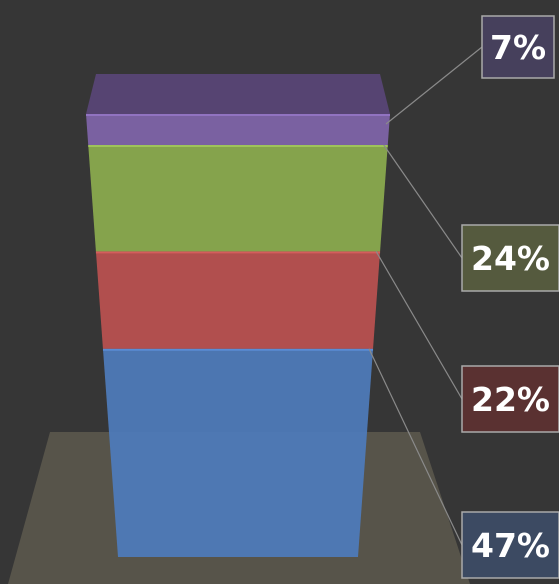 This screenshot has width=559, height=584. Describe the element at coordinates (238, 94) in the screenshot. I see `bar-top-cap` at that location.